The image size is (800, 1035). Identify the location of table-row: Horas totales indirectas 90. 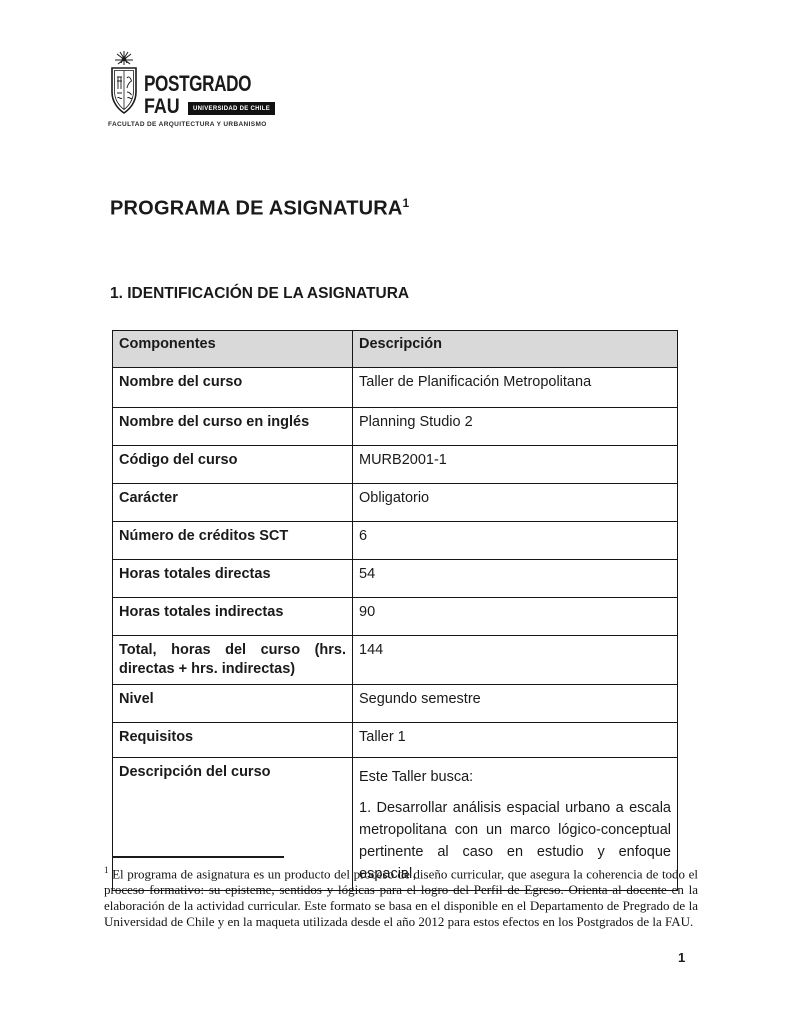
(395, 616).